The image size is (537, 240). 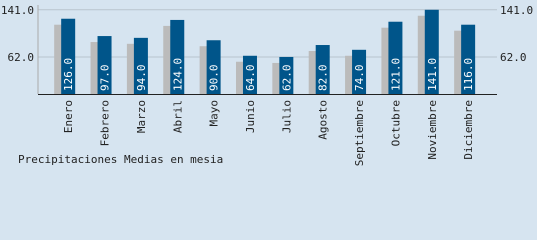 I want to click on x-tick-label: Mayo, so click(x=214, y=113).